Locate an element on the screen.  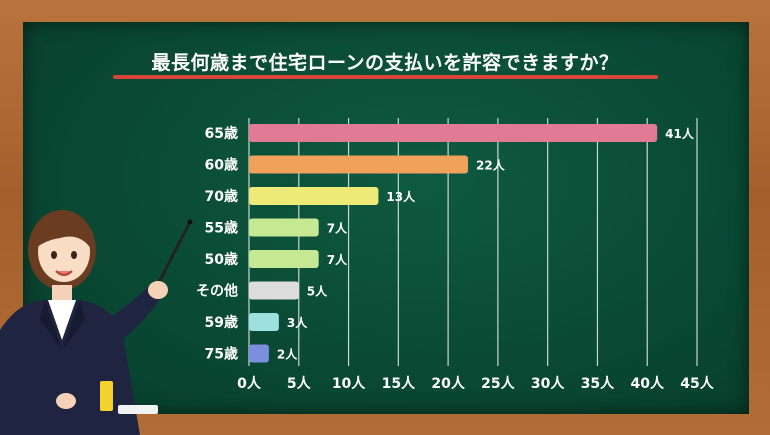
chart-title: 最長何歳まで住宅ローンの支払いを許容できますか？ is located at coordinates (385, 63).